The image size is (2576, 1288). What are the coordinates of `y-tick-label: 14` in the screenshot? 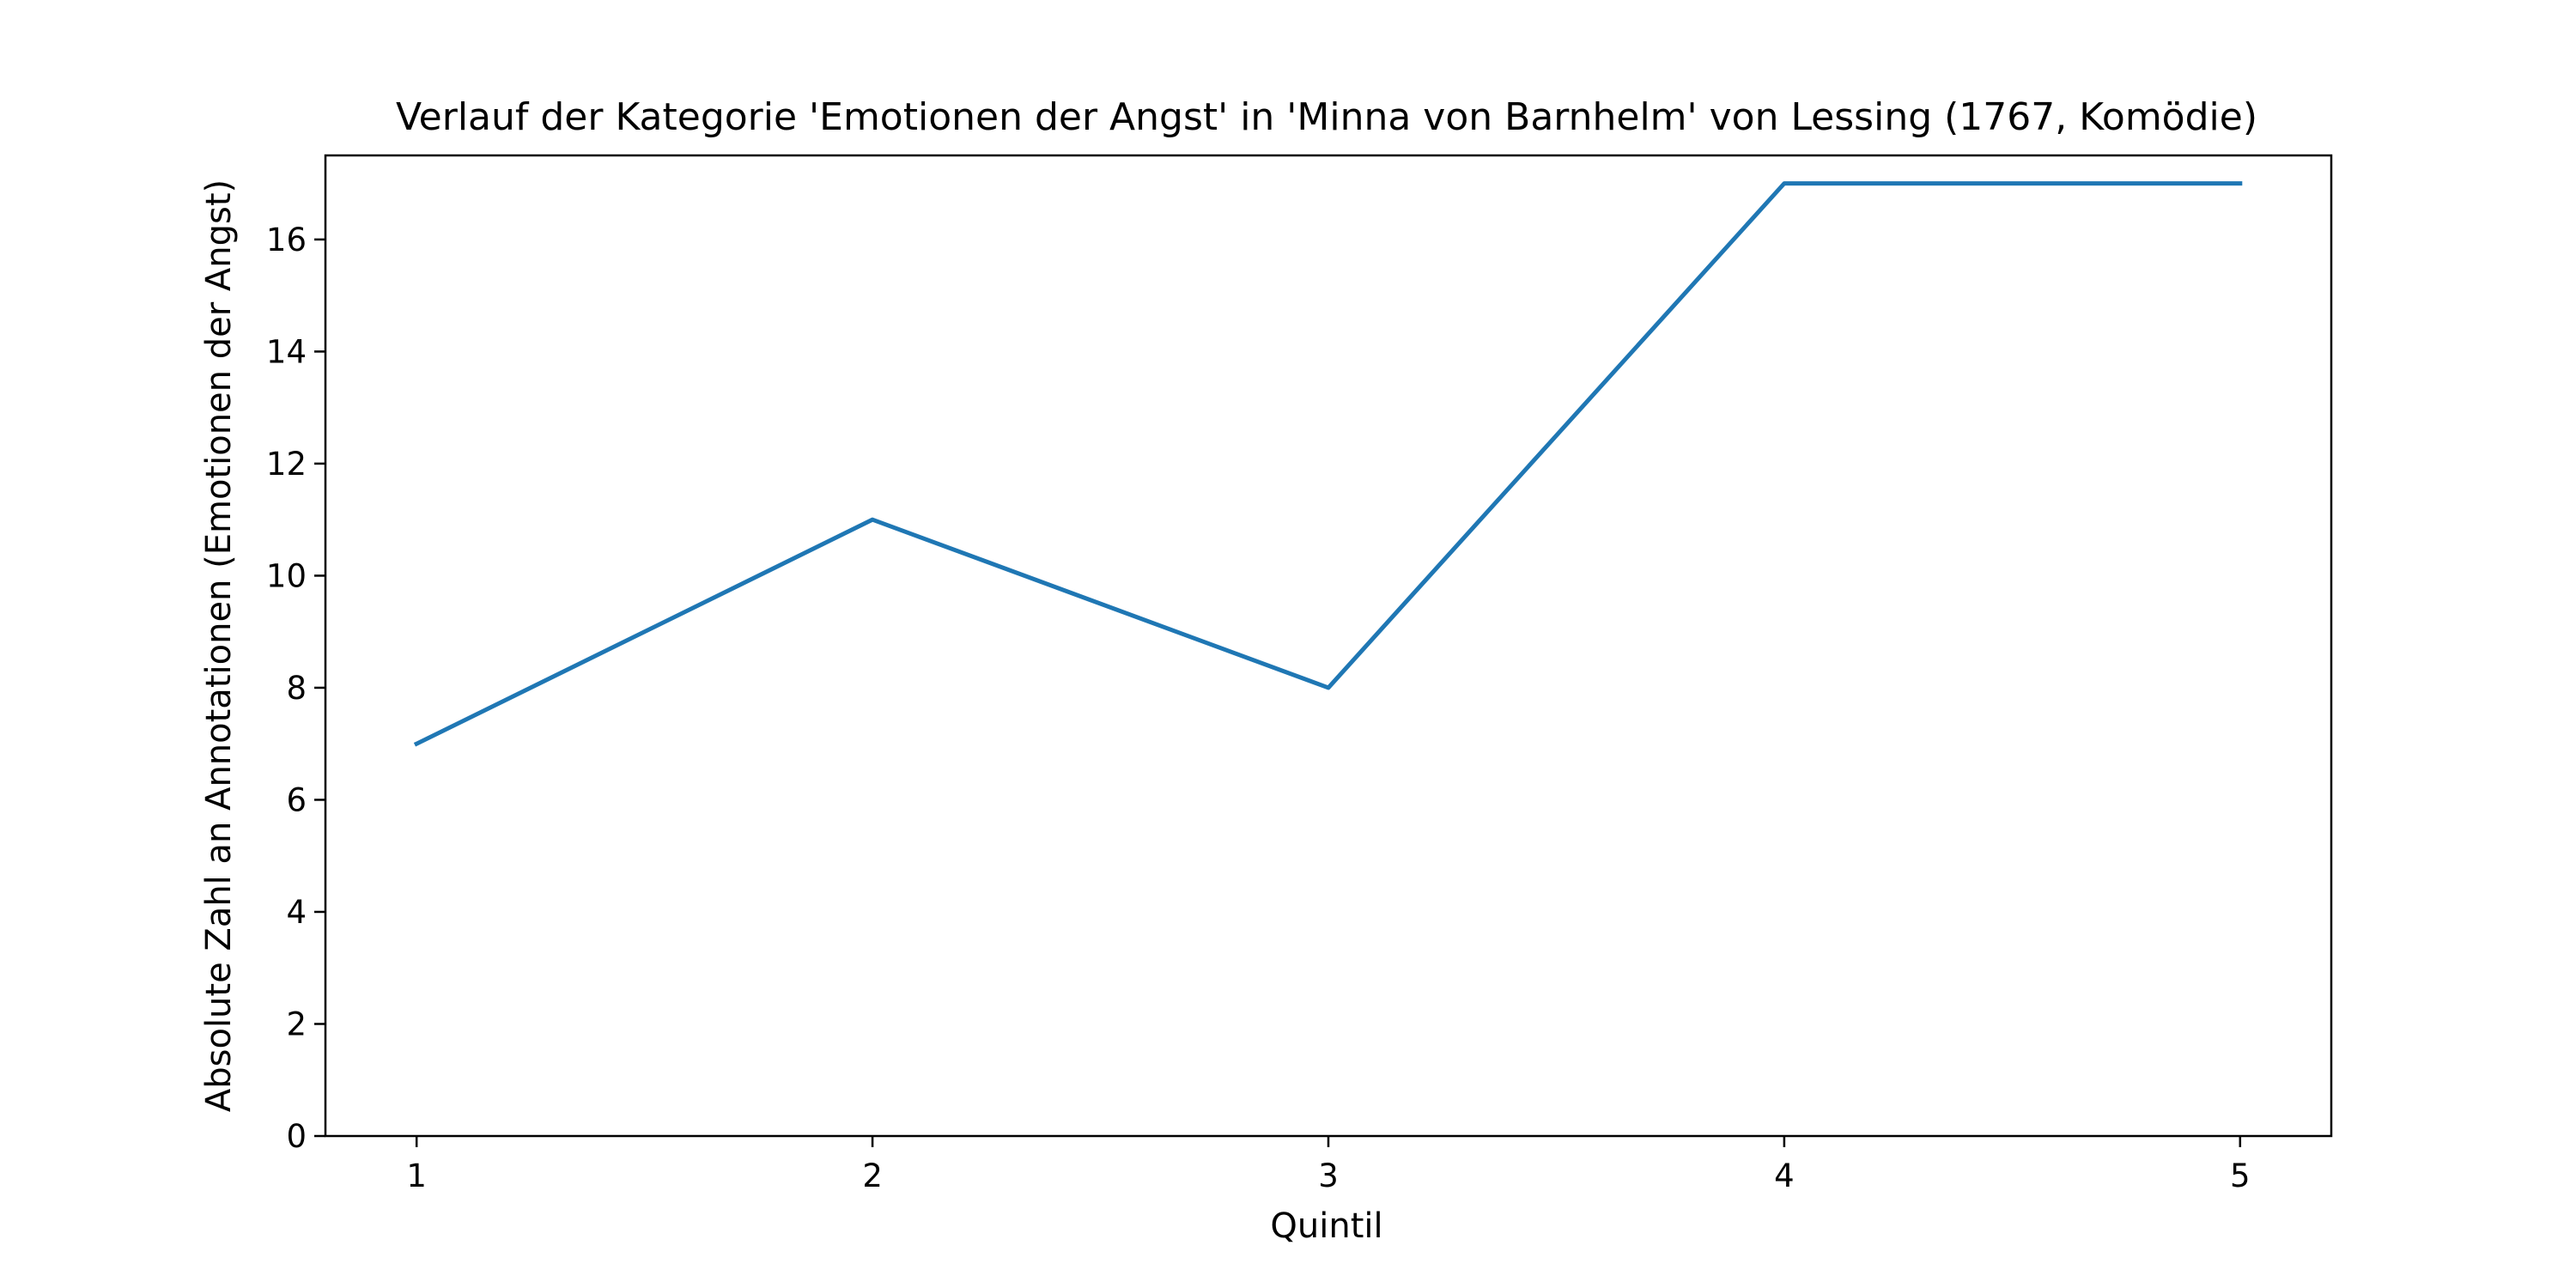 It's located at (286, 351).